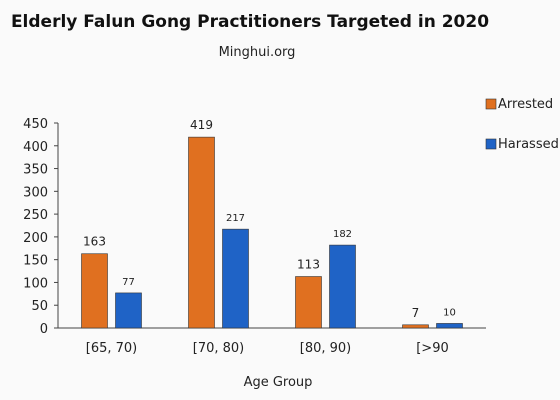 The image size is (560, 400). I want to click on chart-subtitle: Minghui.org, so click(257, 52).